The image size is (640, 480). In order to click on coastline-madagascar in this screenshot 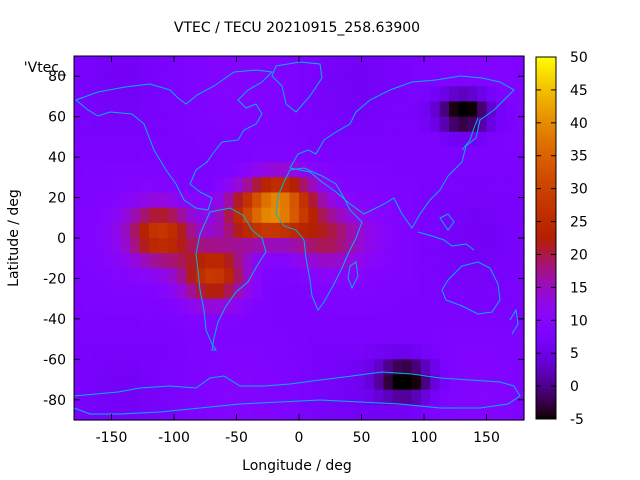, I will do `click(353, 275)`.